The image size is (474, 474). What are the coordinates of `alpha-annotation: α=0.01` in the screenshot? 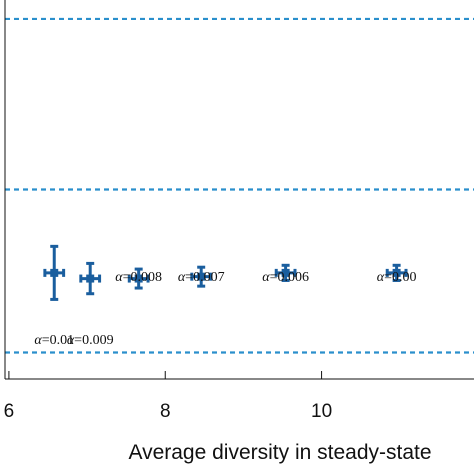 It's located at (54, 340).